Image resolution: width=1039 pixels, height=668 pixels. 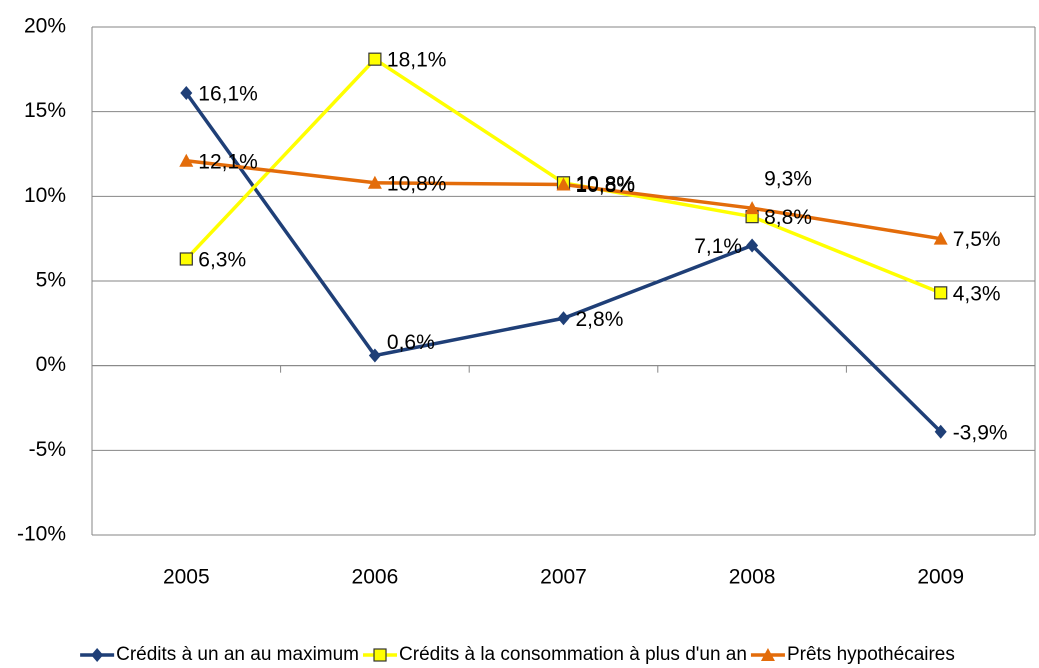 What do you see at coordinates (41, 534) in the screenshot?
I see `y-tick-label: -10%` at bounding box center [41, 534].